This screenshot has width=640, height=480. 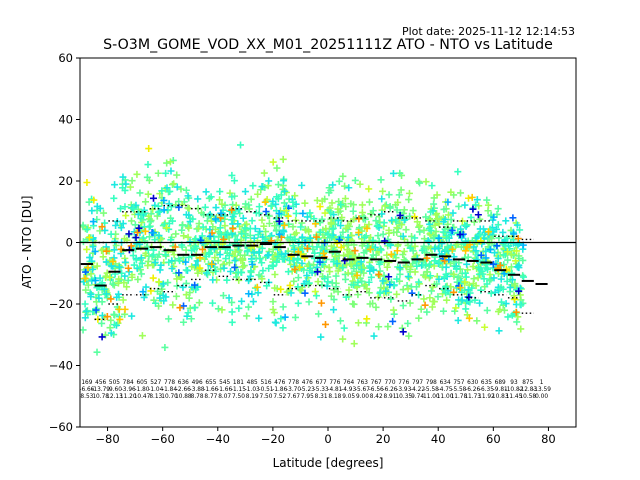 What do you see at coordinates (128, 383) in the screenshot?
I see `bin-count-label: 784` at bounding box center [128, 383].